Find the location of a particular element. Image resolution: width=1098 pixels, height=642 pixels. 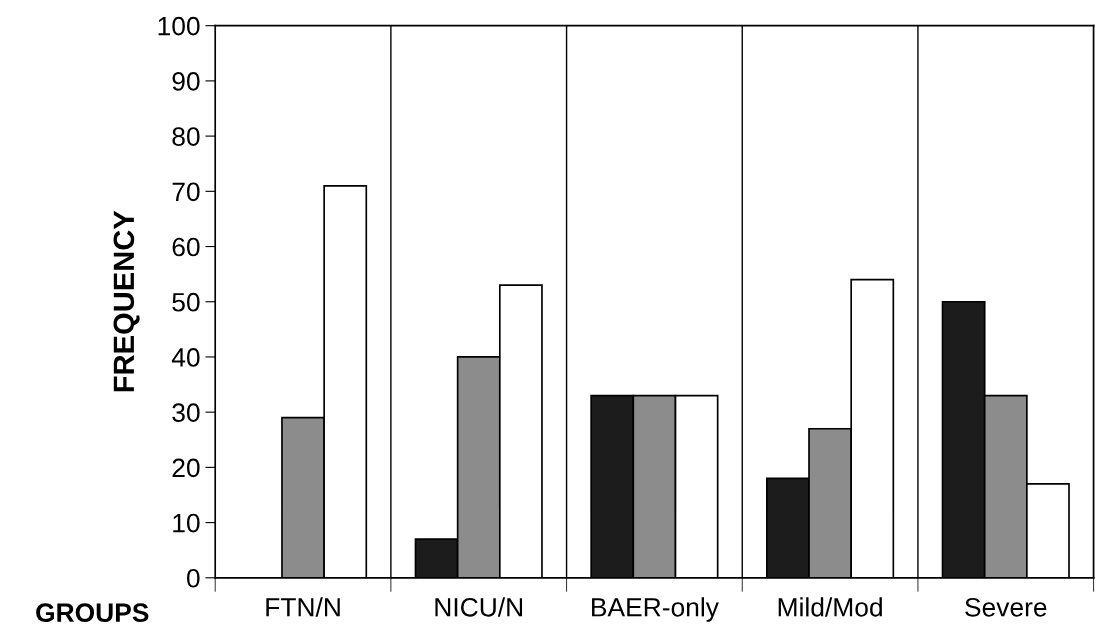

y-tick-label: 100 is located at coordinates (179, 26).